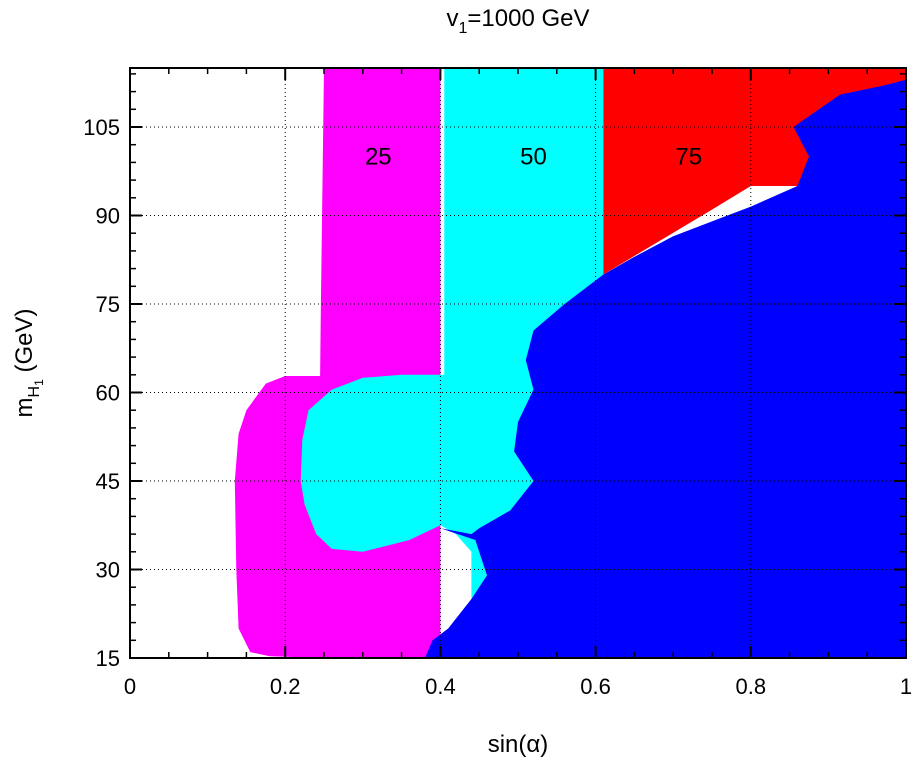  I want to click on x-tick-label-2: 0.4, so click(440, 686).